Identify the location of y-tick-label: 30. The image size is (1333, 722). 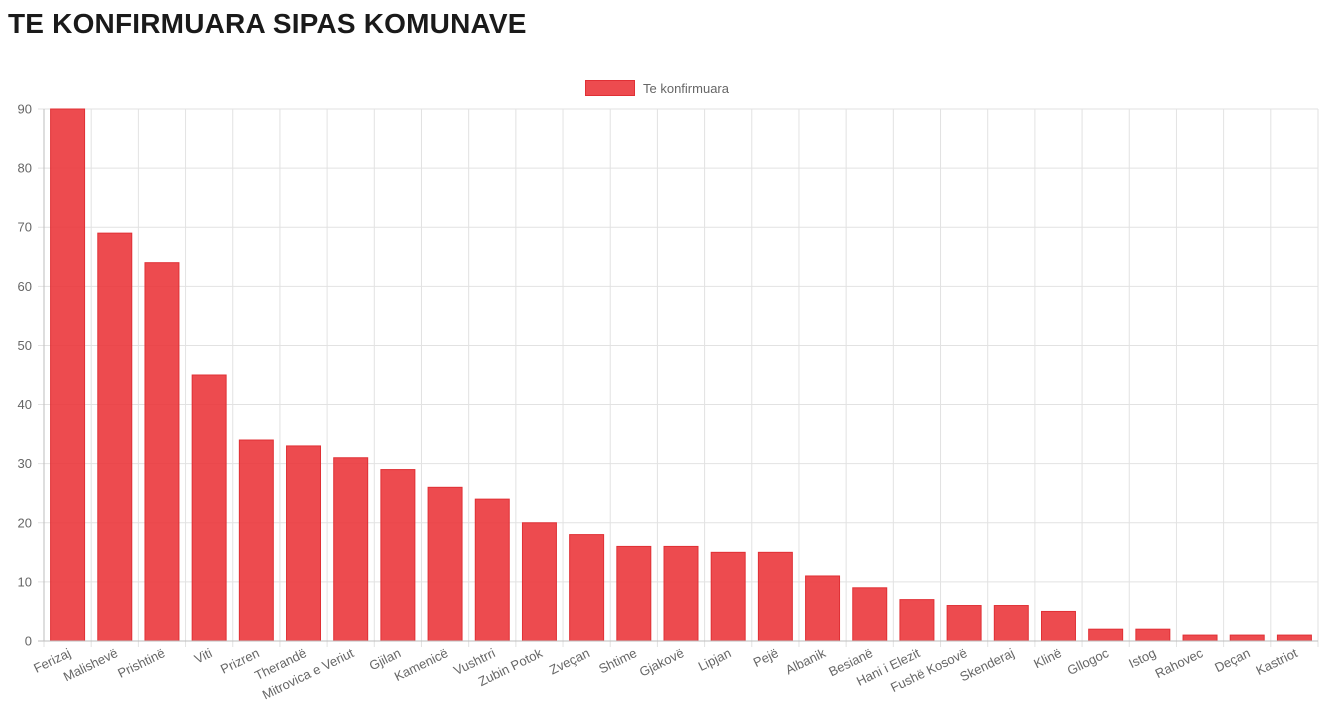
(25, 463).